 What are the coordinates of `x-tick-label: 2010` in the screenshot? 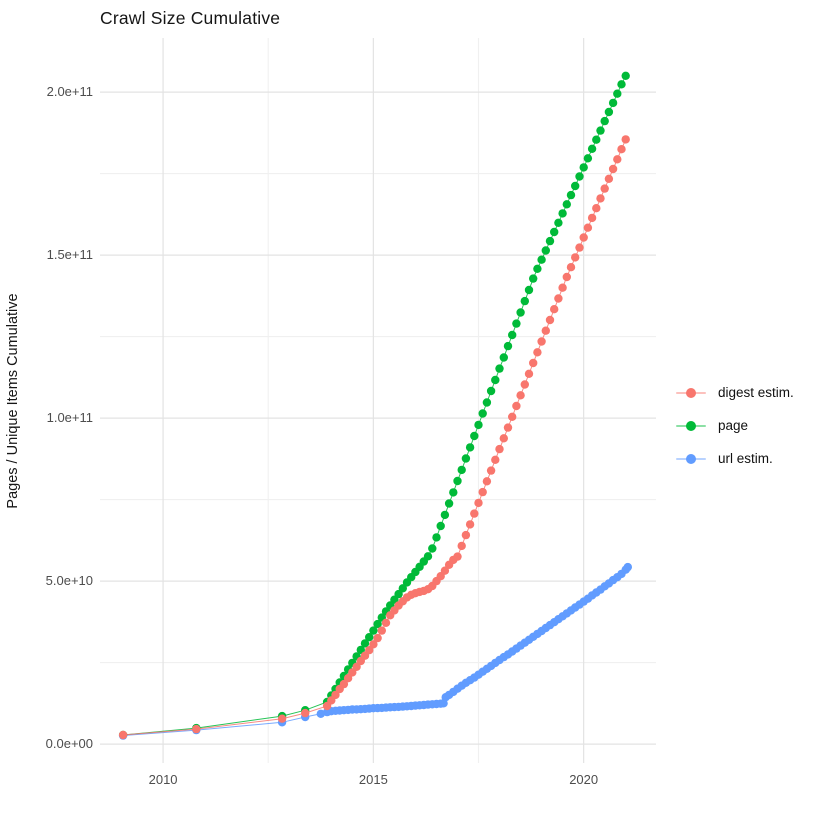 It's located at (163, 779).